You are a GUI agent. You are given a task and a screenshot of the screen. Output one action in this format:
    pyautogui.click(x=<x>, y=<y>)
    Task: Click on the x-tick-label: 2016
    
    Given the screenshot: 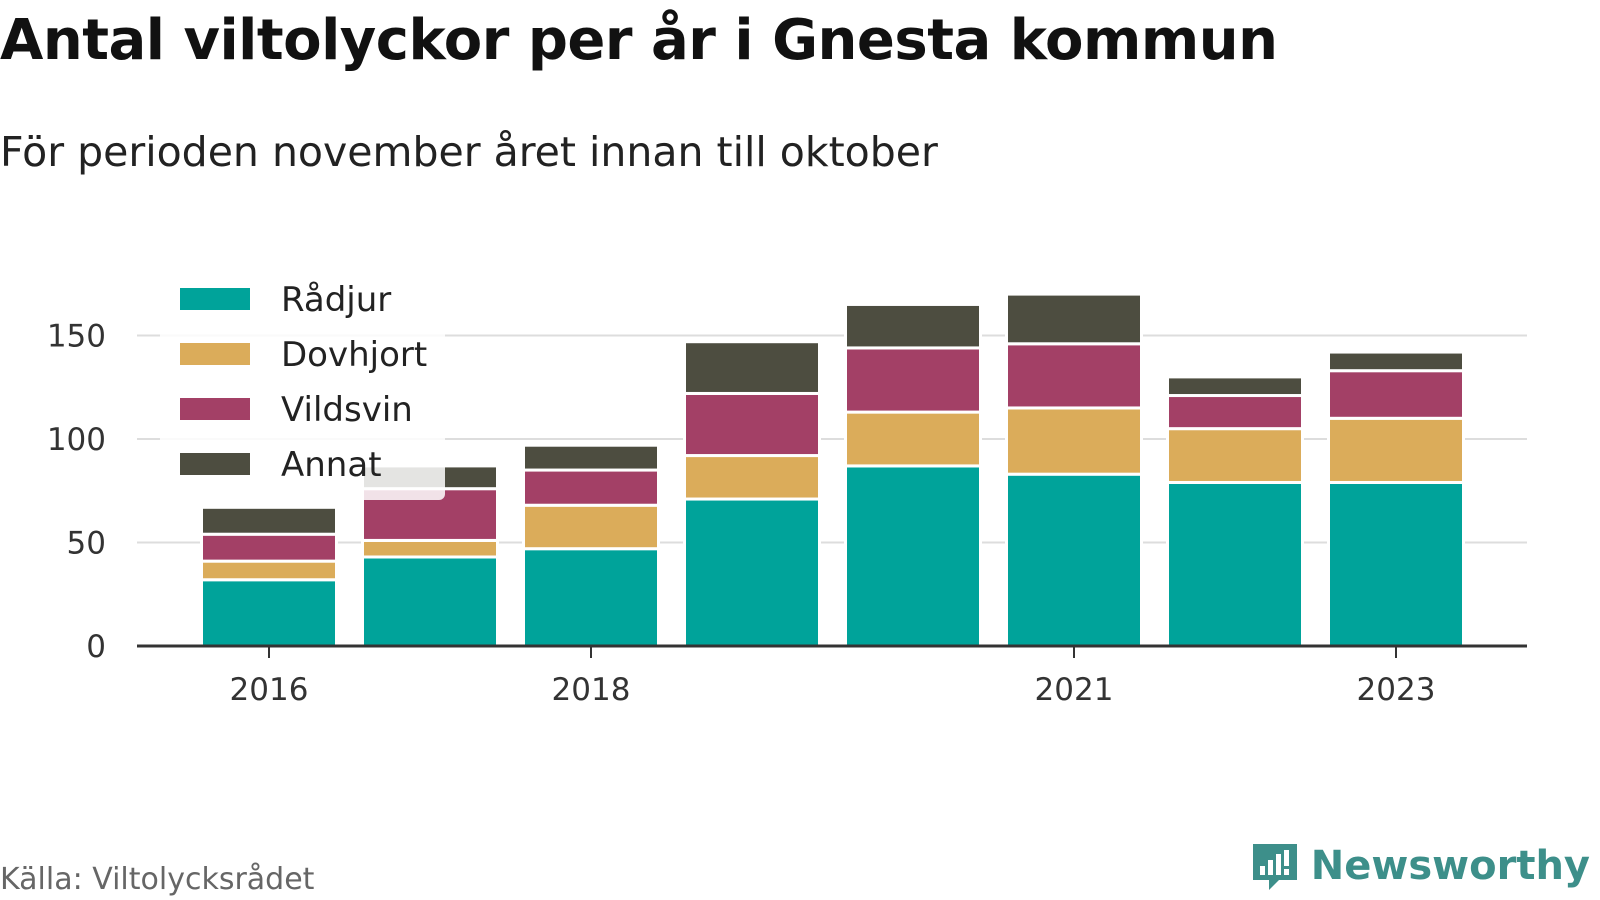 What is the action you would take?
    pyautogui.click(x=269, y=690)
    